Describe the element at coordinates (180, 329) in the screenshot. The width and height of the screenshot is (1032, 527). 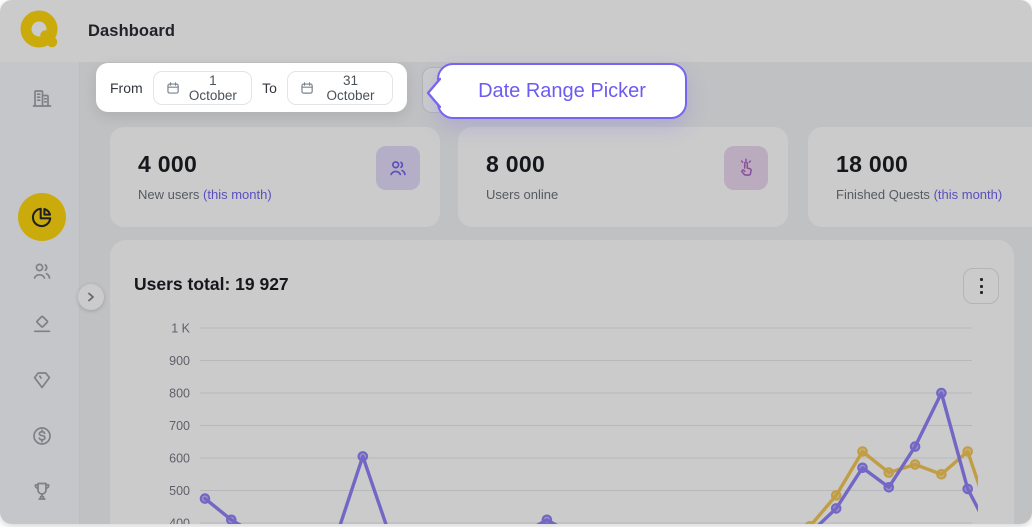
I see `svg-text: 1 K` at that location.